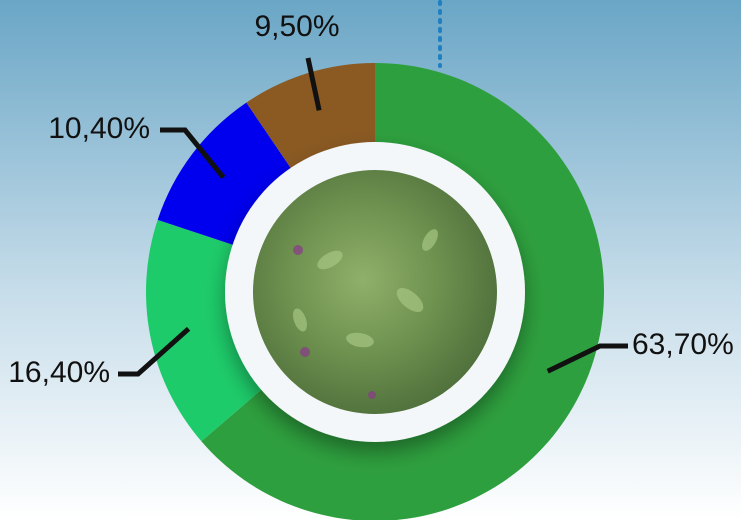  What do you see at coordinates (683, 344) in the screenshot?
I see `value-label: 63,70%` at bounding box center [683, 344].